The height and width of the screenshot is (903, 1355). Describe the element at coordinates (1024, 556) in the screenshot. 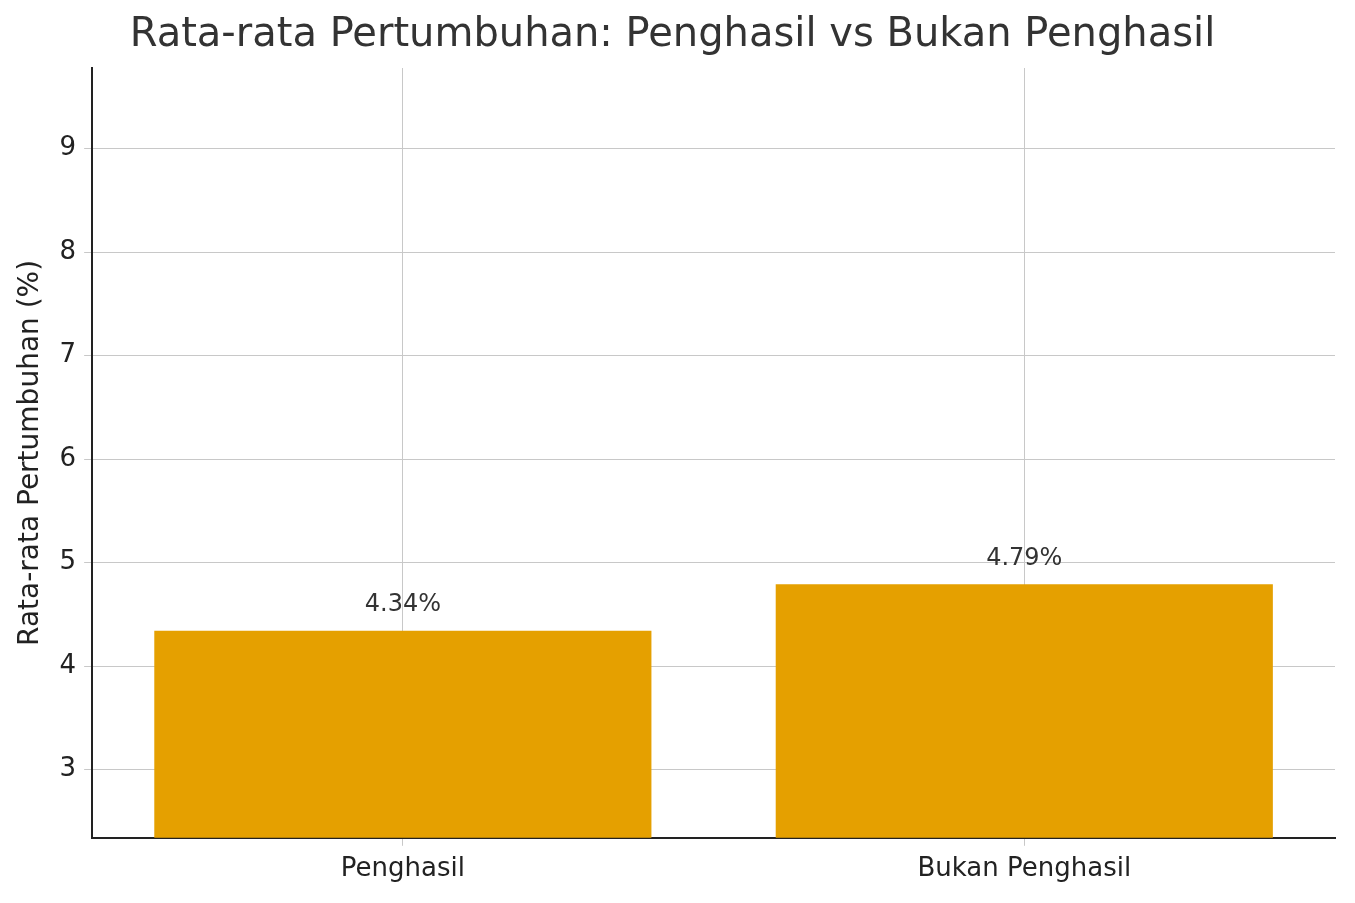

I see `data-label: 4.79%` at that location.